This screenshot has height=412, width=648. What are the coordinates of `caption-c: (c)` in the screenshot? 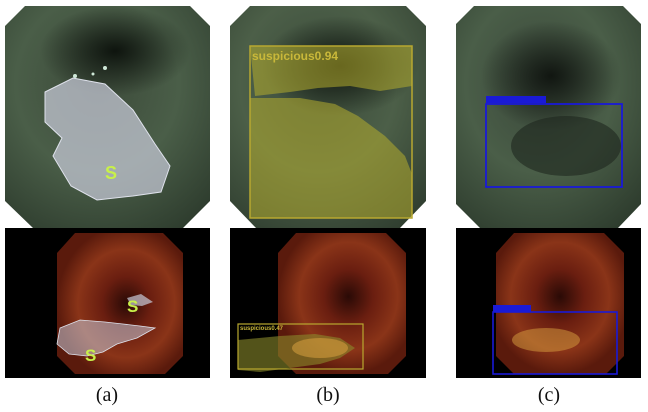 It's located at (549, 395).